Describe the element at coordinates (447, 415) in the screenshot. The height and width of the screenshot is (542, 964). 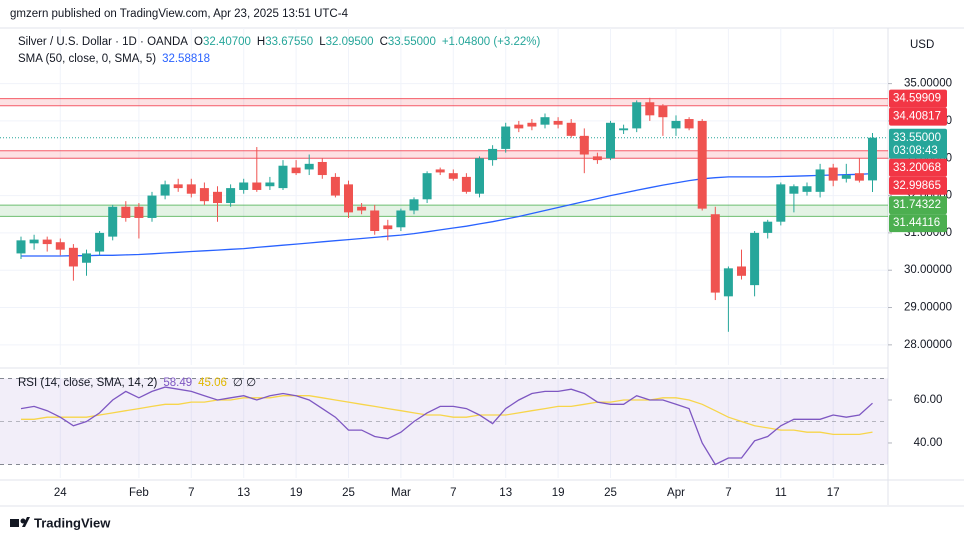
I see `rsi-sma-line` at that location.